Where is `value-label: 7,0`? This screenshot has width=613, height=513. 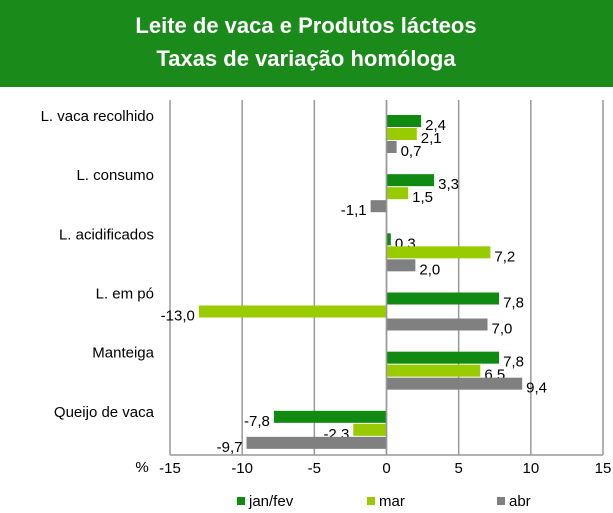
value-label: 7,0 is located at coordinates (502, 328).